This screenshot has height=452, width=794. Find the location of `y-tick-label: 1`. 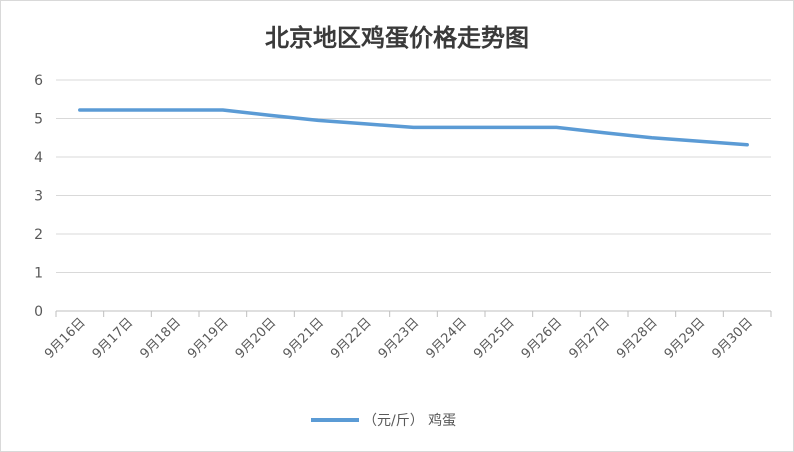

y-tick-label: 1 is located at coordinates (38, 274).